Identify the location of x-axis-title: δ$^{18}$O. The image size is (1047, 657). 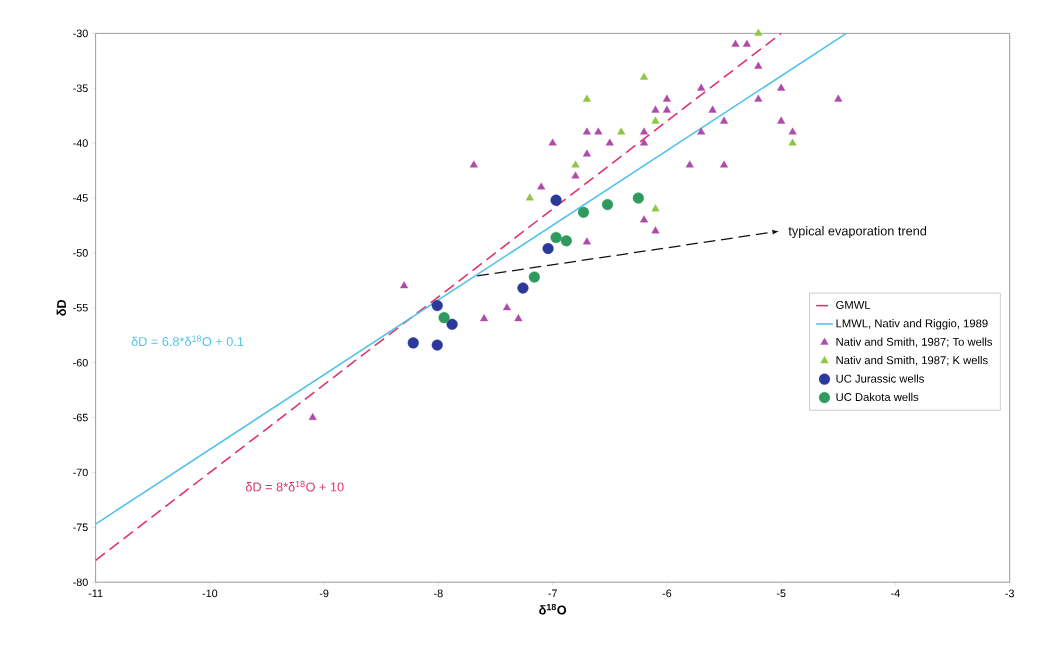
(553, 609).